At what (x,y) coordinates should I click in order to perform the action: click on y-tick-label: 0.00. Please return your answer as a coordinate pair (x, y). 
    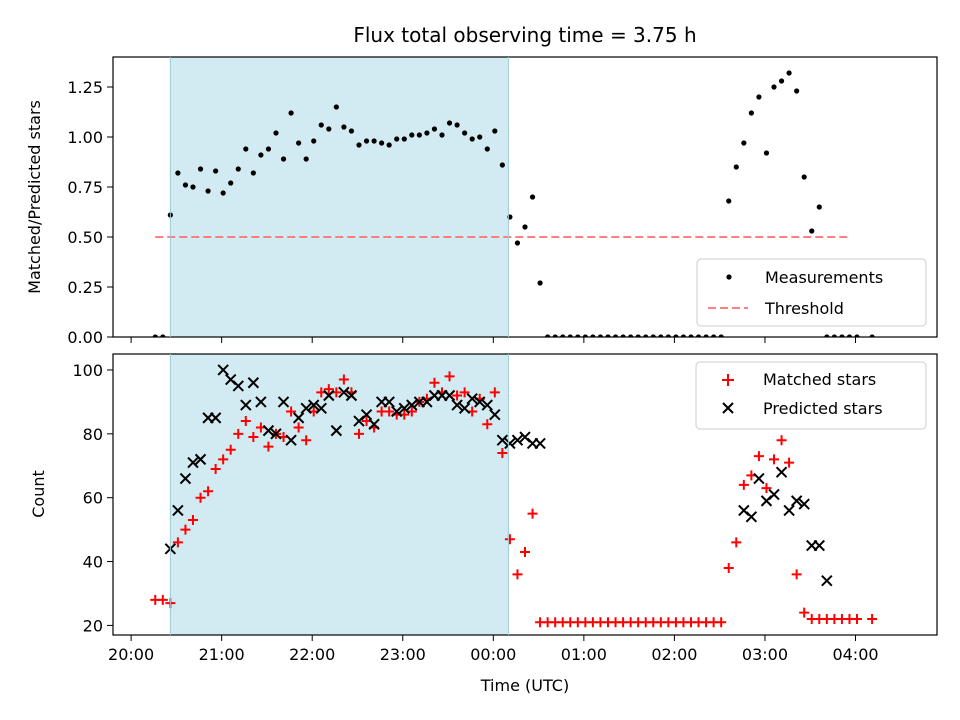
    Looking at the image, I should click on (85, 337).